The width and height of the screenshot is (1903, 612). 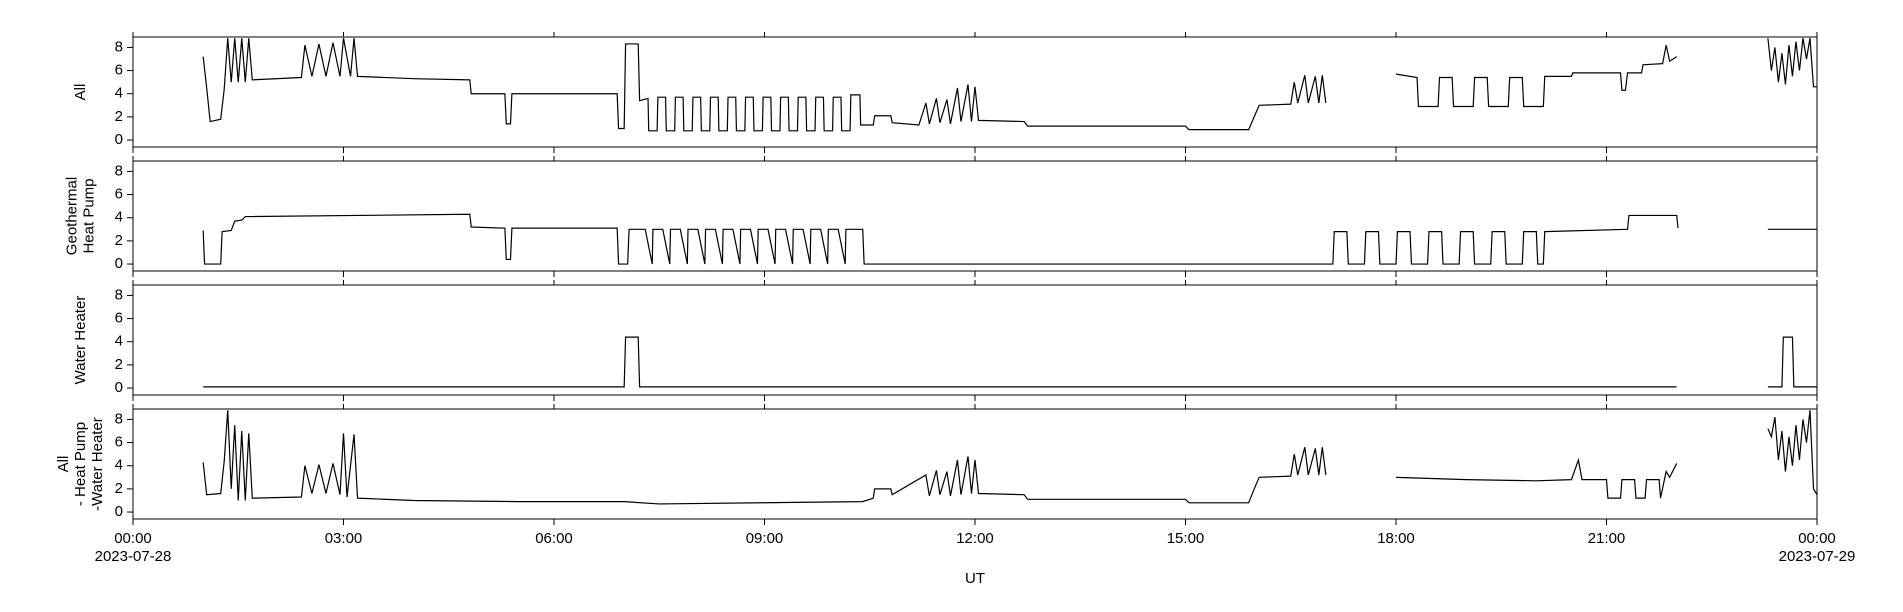 I want to click on x-tick-label: 12:00, so click(x=975, y=538).